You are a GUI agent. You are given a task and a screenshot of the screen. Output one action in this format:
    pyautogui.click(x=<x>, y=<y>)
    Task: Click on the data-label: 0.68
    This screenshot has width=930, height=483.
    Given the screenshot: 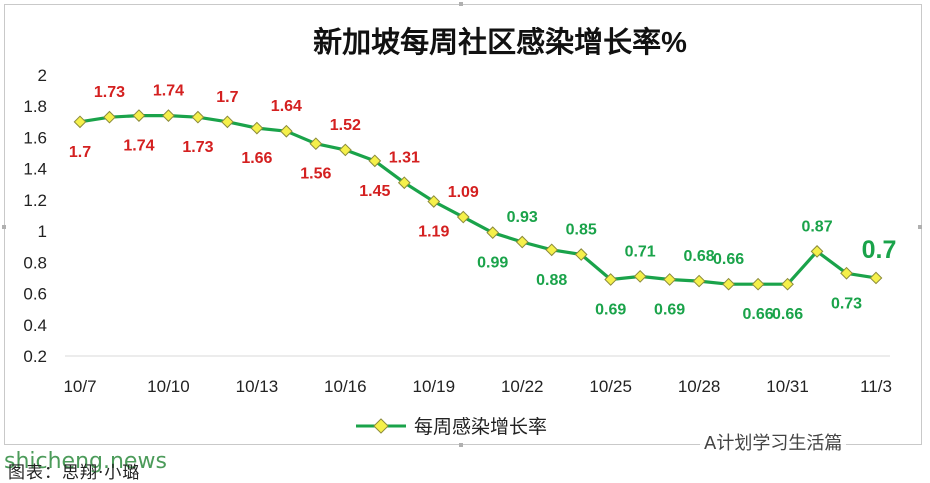 What is the action you would take?
    pyautogui.click(x=699, y=256)
    